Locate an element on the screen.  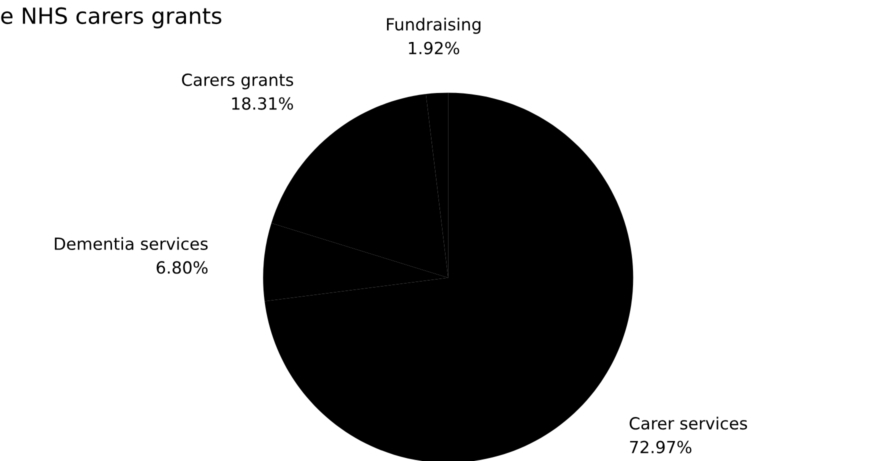
data-label: 18.31% is located at coordinates (263, 103).